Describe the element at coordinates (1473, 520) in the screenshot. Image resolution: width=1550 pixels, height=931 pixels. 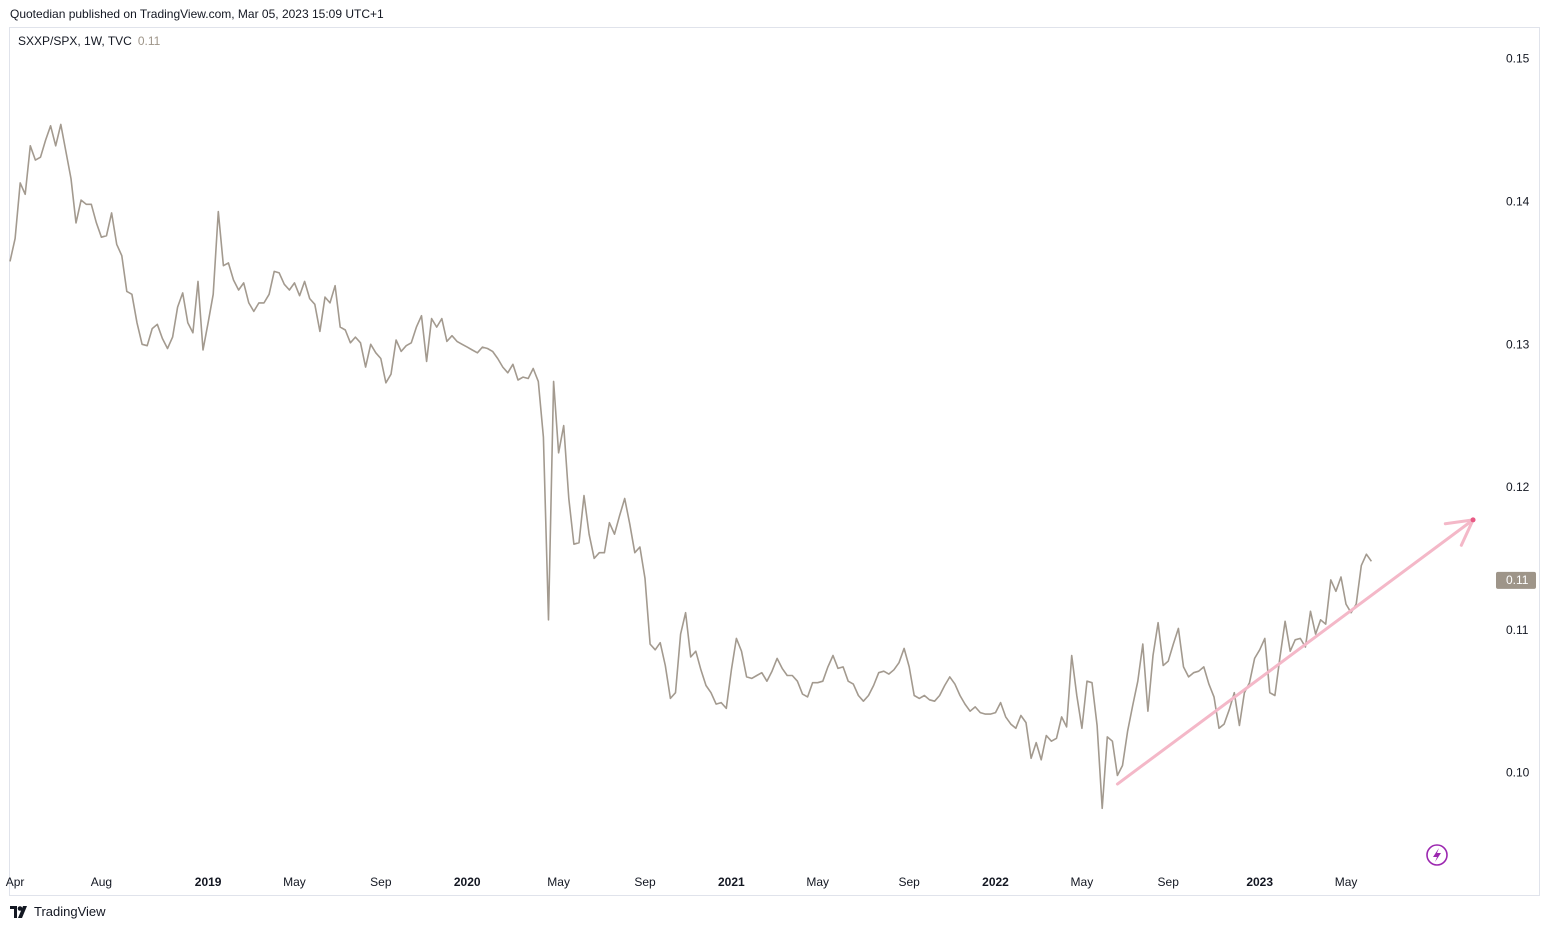
I see `trend-arrow-anchor` at that location.